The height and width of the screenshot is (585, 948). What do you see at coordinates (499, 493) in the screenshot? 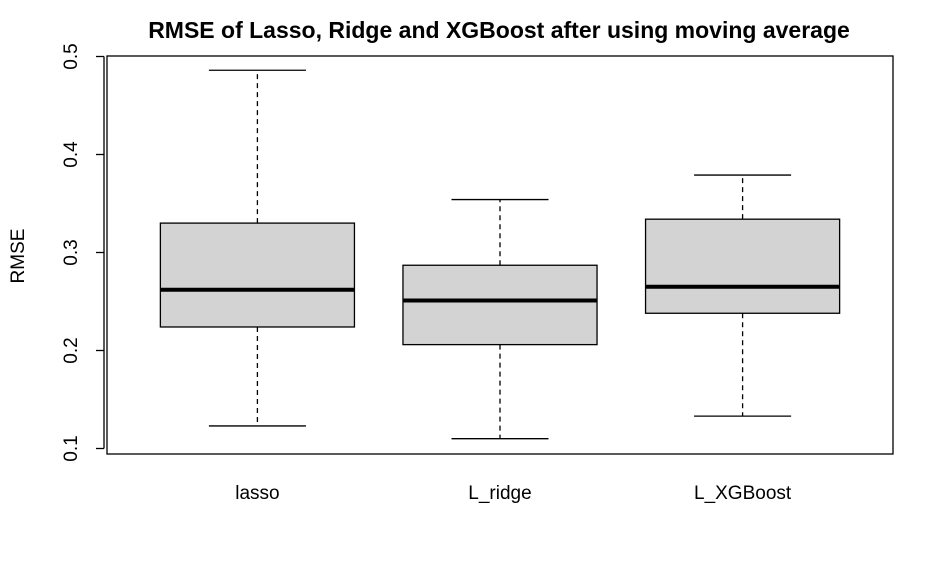
I see `x-tick-label: L_ridge` at bounding box center [499, 493].